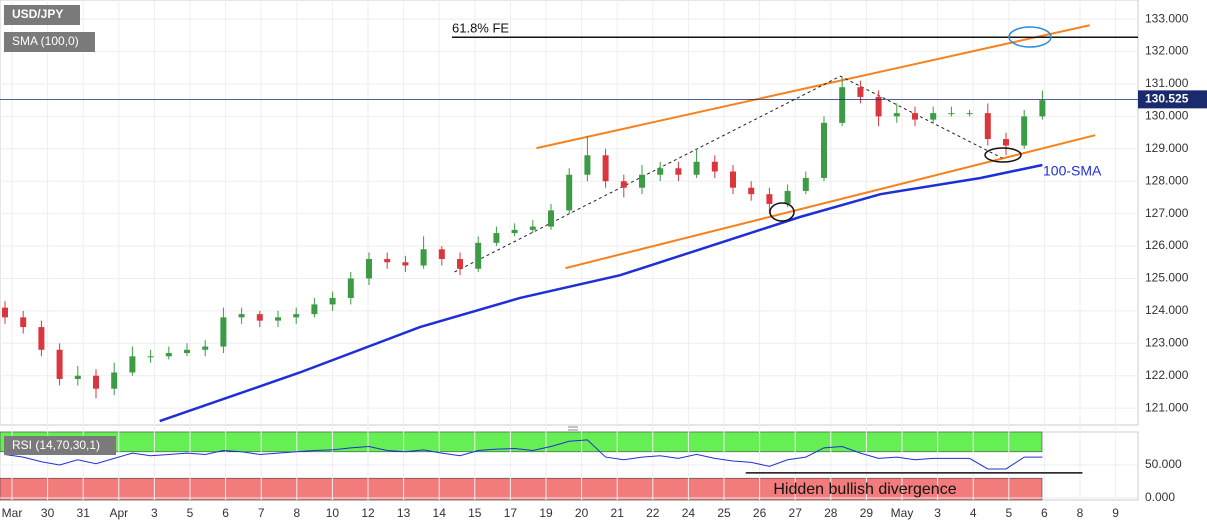  What do you see at coordinates (480, 28) in the screenshot?
I see `fe-level-label: 61.8% FE` at bounding box center [480, 28].